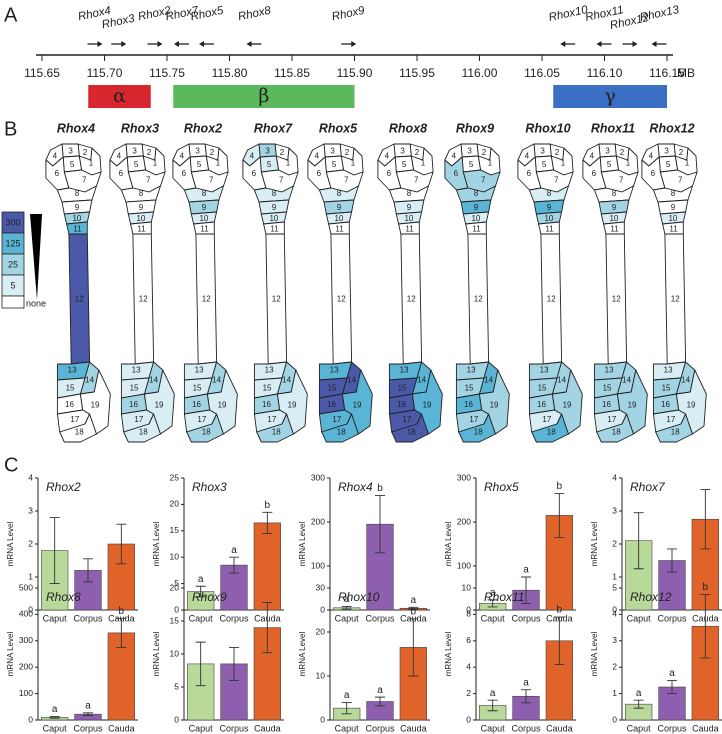 The height and width of the screenshot is (734, 722). What do you see at coordinates (76, 128) in the screenshot?
I see `map-title: Rhox4` at bounding box center [76, 128].